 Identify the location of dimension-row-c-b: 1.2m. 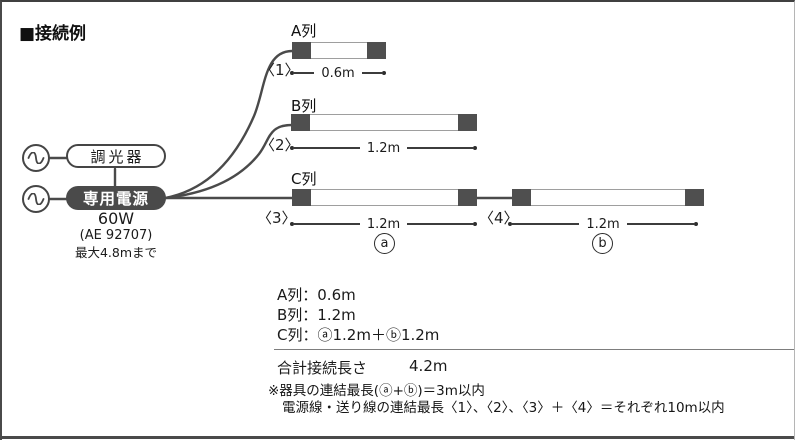
(603, 224).